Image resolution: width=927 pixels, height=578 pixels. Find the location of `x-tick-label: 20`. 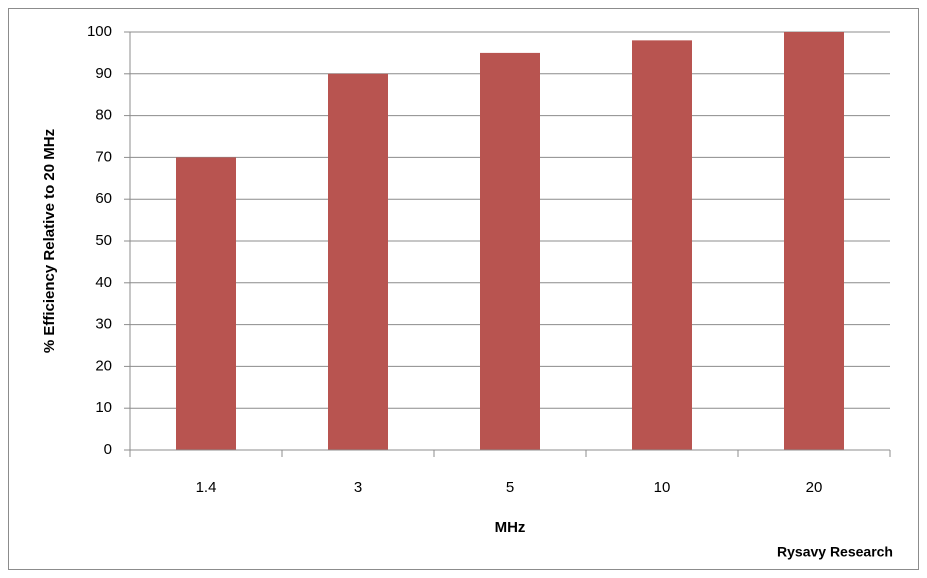

x-tick-label: 20 is located at coordinates (814, 487).